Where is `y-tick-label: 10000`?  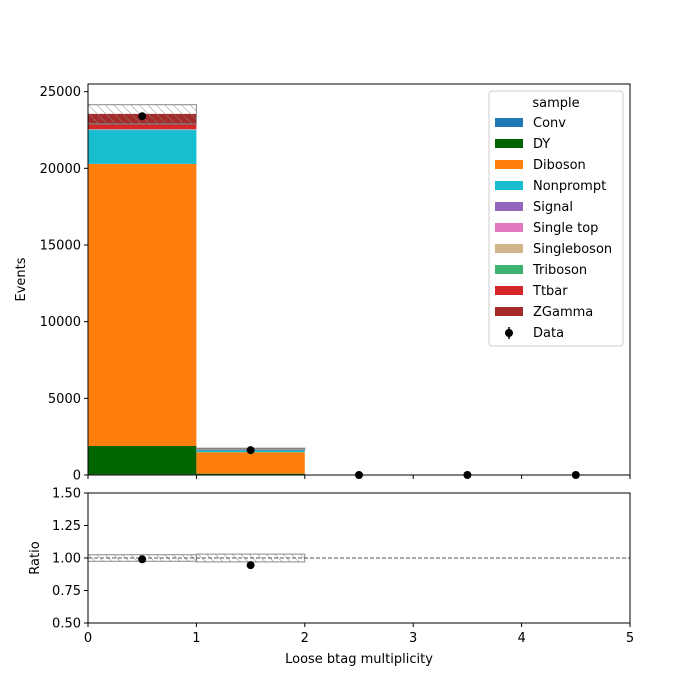 y-tick-label: 10000 is located at coordinates (60, 322).